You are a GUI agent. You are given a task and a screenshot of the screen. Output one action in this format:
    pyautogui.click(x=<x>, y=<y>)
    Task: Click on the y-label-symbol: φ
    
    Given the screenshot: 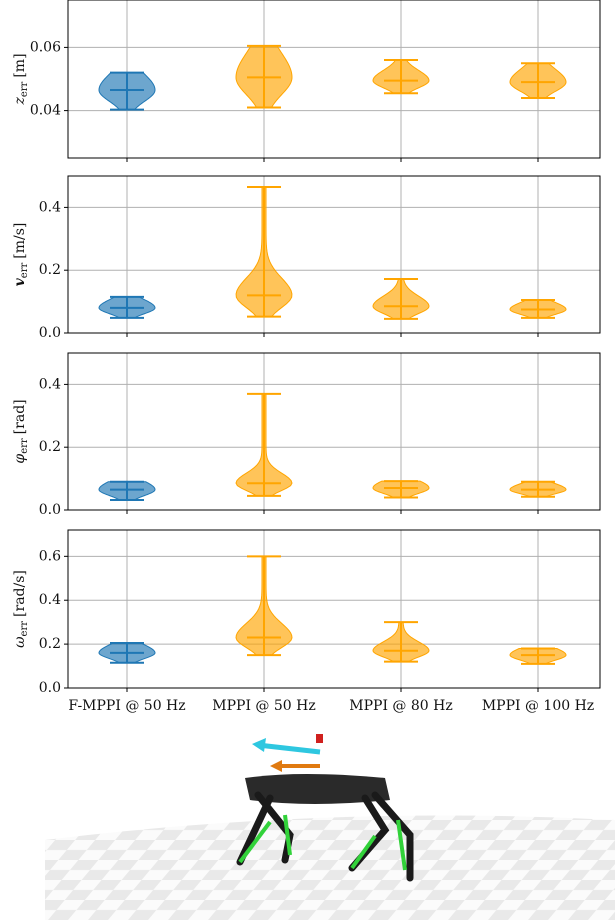 What is the action you would take?
    pyautogui.click(x=20, y=459)
    